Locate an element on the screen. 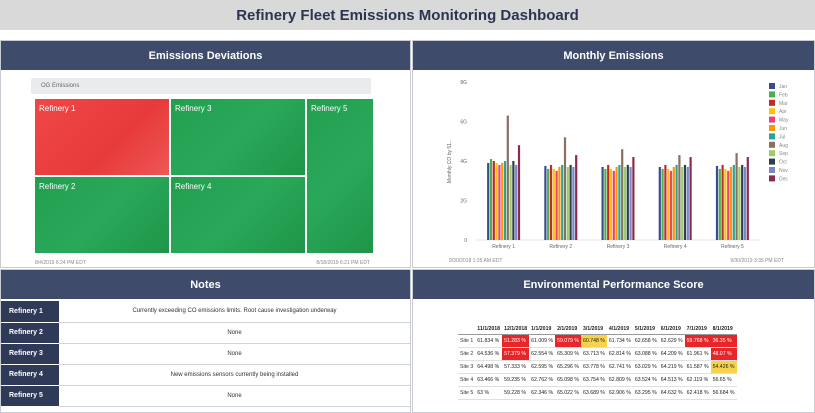 This screenshot has height=413, width=815. score-cell: 36.35 % is located at coordinates (723, 341).